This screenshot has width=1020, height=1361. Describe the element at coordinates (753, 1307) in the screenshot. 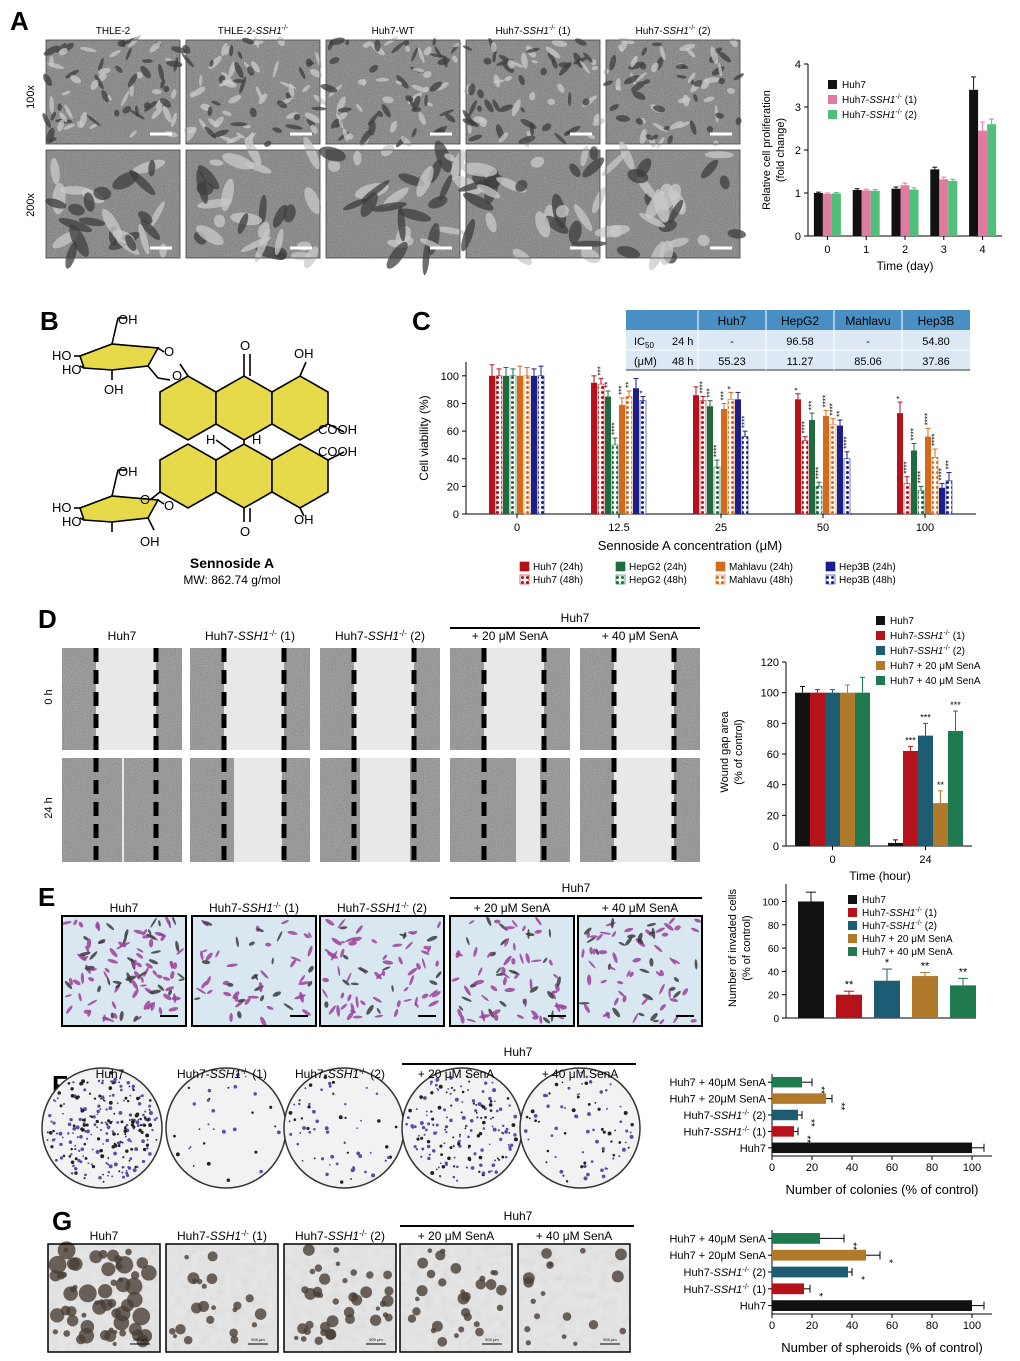

I see `row-label: Huh7` at that location.